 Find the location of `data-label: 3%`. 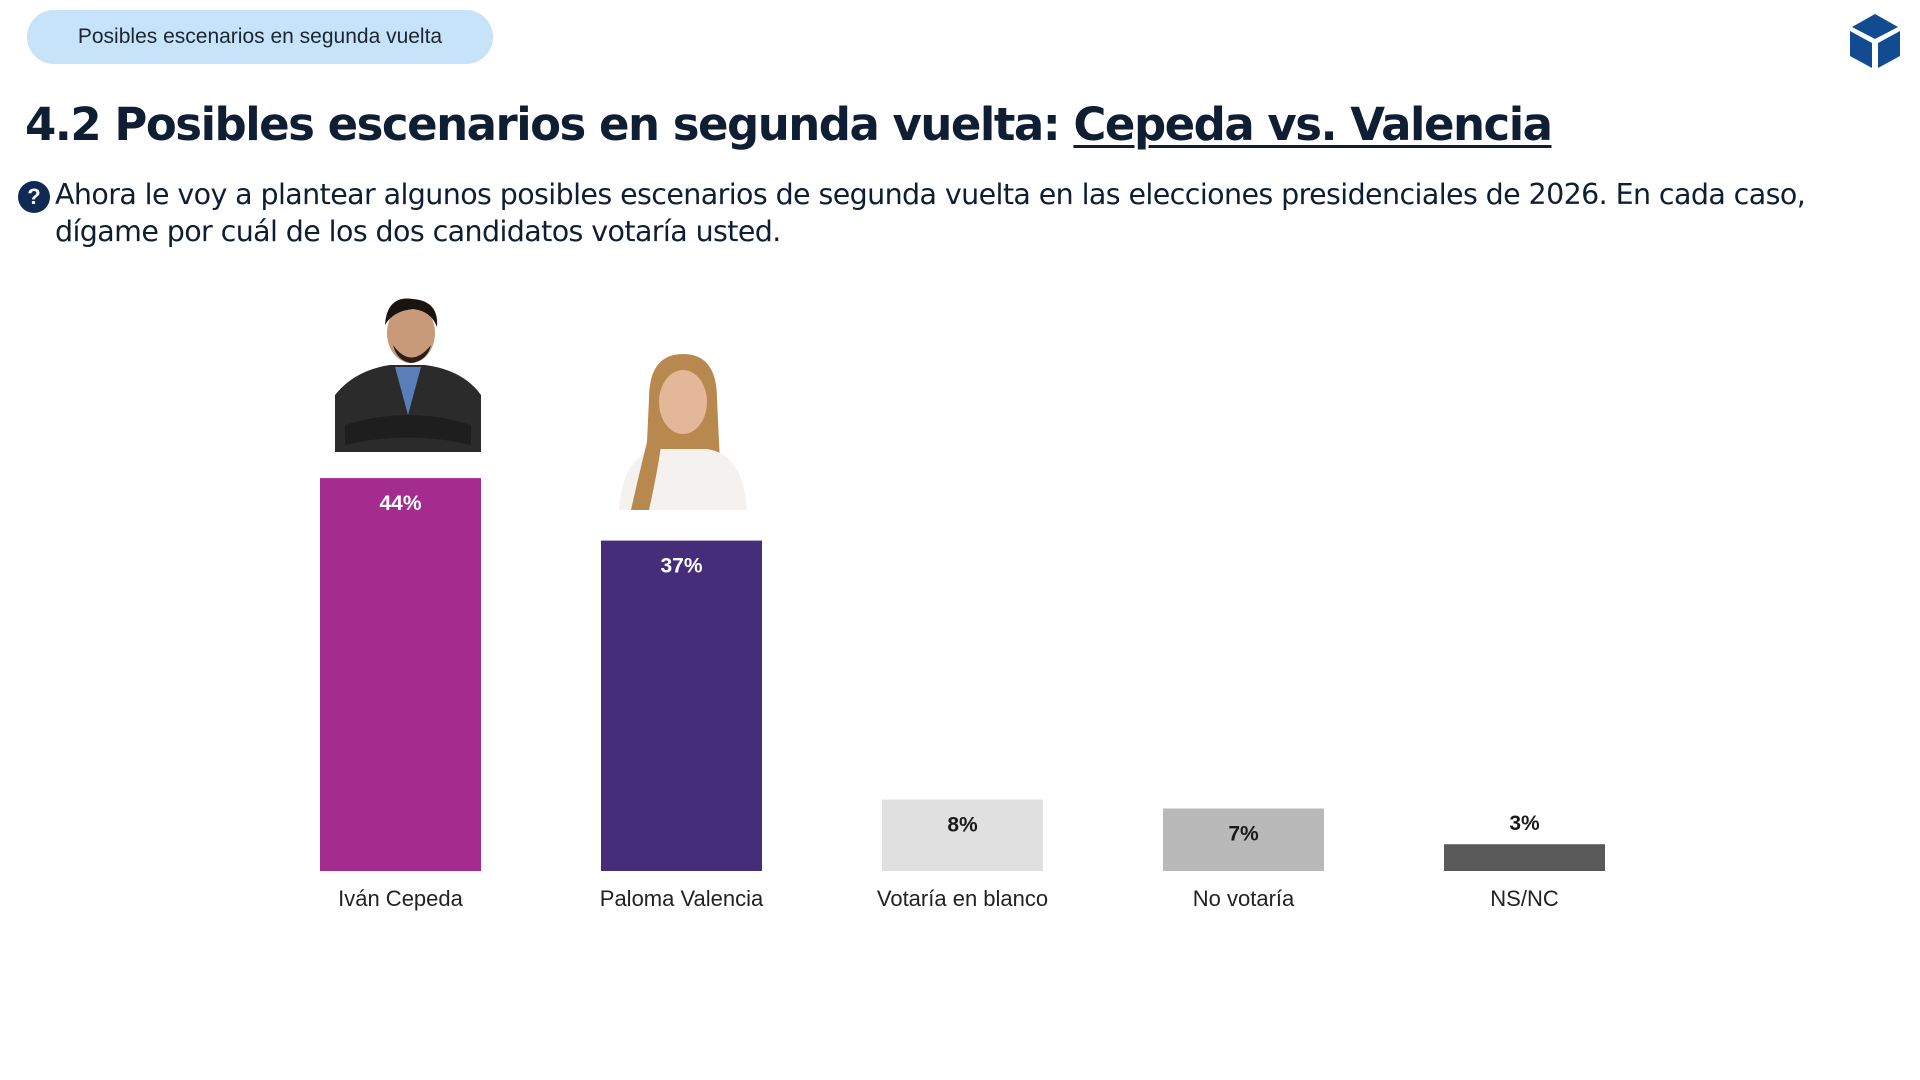

data-label: 3% is located at coordinates (1524, 823).